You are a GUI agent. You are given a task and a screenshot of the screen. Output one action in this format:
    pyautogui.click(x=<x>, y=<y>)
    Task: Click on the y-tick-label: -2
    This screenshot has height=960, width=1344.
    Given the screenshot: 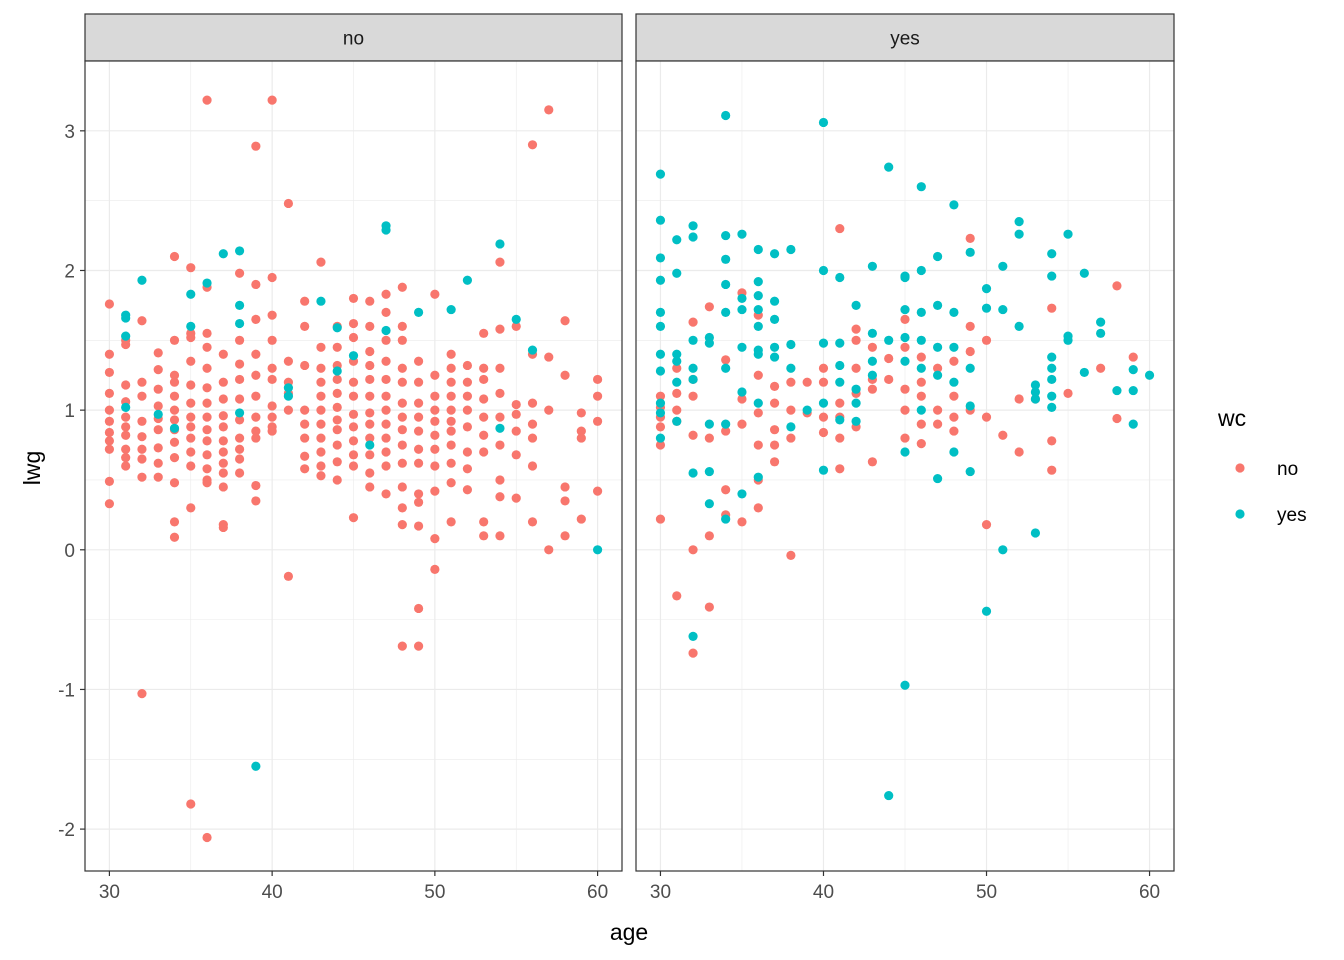 What is the action you would take?
    pyautogui.click(x=66, y=830)
    